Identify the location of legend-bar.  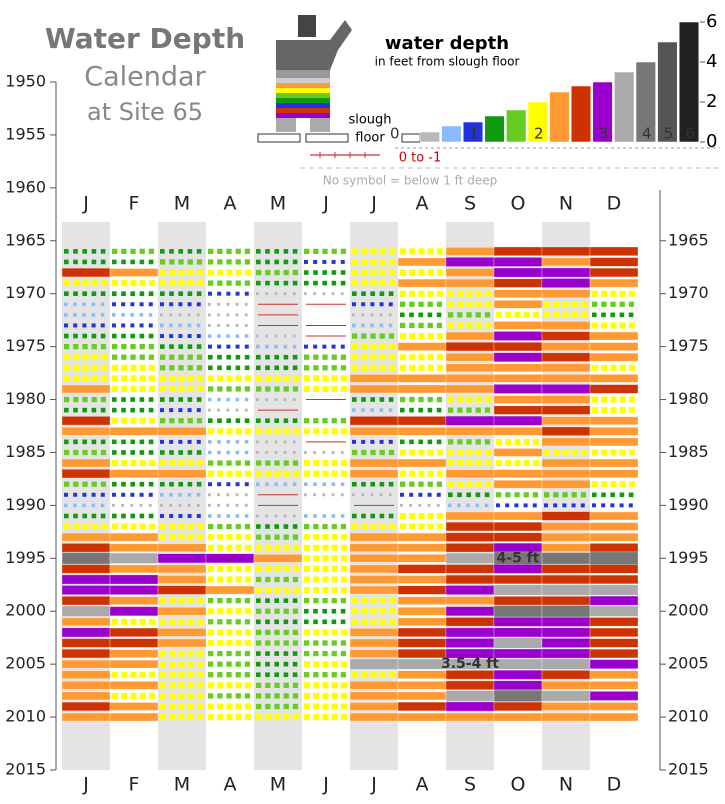
(624, 107).